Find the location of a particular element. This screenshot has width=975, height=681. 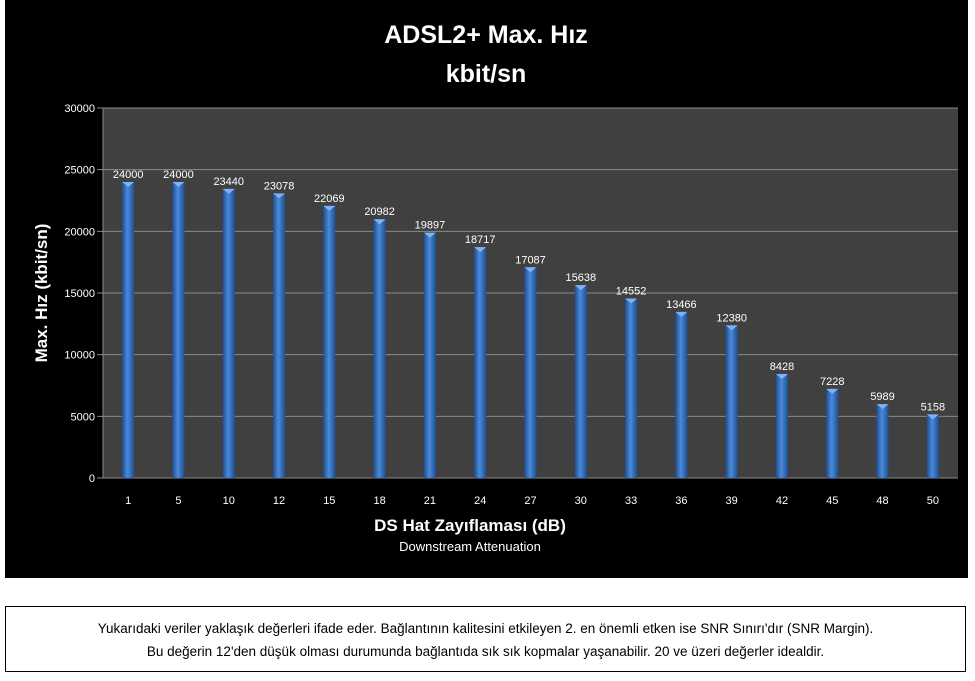

data-label: 23078 is located at coordinates (279, 186).